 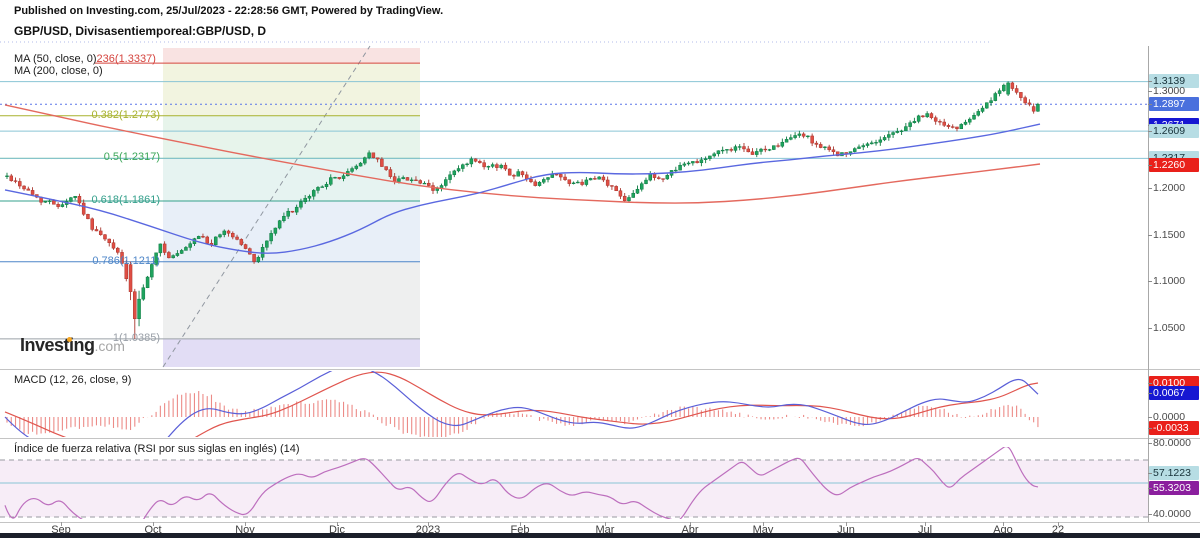 I want to click on price-axis-label: 57.1223, so click(x=1174, y=473).